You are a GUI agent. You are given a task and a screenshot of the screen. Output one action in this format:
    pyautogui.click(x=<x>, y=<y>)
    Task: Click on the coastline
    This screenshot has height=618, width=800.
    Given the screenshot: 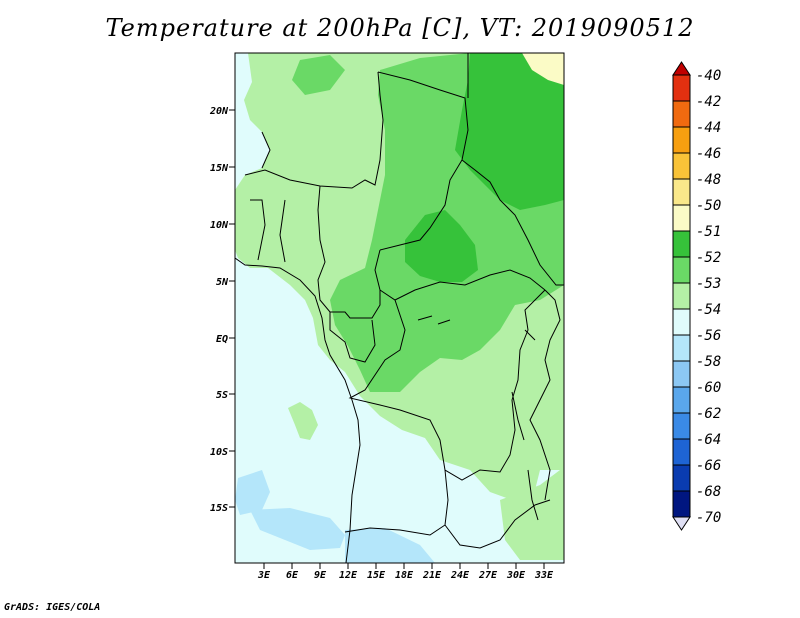 What is the action you would take?
    pyautogui.click(x=298, y=410)
    